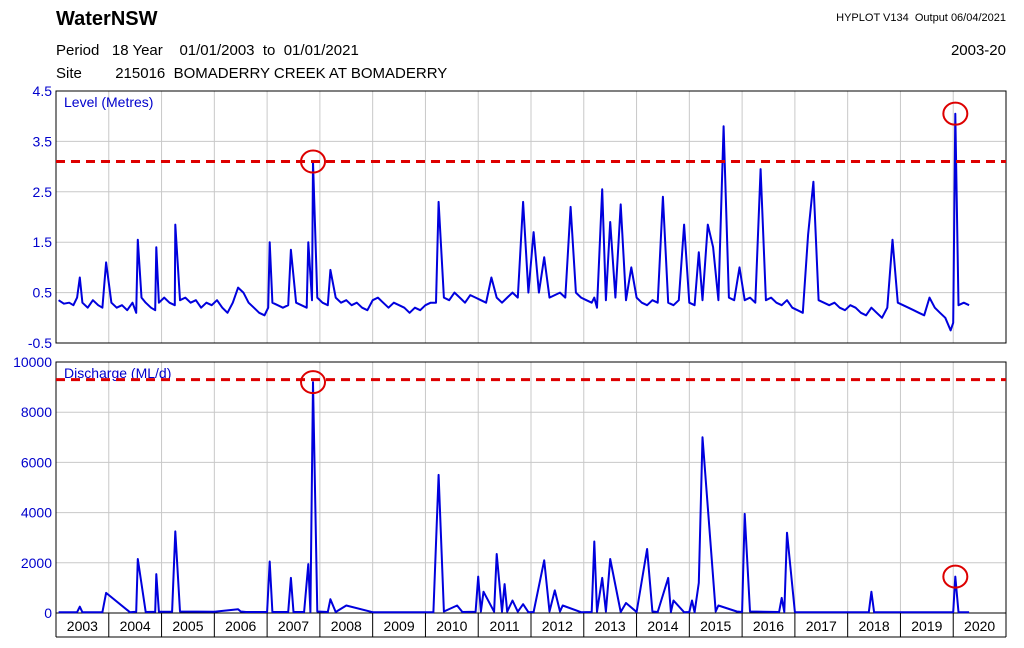 This screenshot has width=1024, height=648. What do you see at coordinates (107, 19) in the screenshot?
I see `brand-title: WaterNSW` at bounding box center [107, 19].